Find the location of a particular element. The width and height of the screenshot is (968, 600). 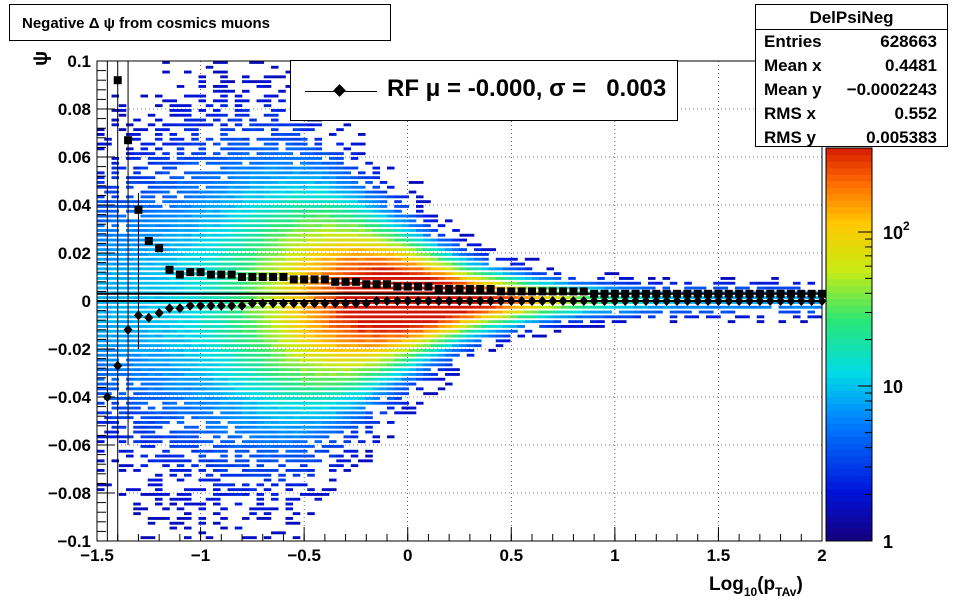

palette-band is located at coordinates (849, 486).